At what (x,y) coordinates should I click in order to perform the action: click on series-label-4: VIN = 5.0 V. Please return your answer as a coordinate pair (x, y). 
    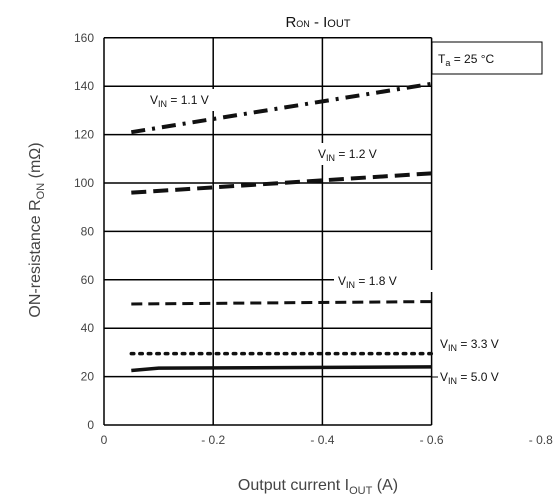
    Looking at the image, I should click on (469, 378).